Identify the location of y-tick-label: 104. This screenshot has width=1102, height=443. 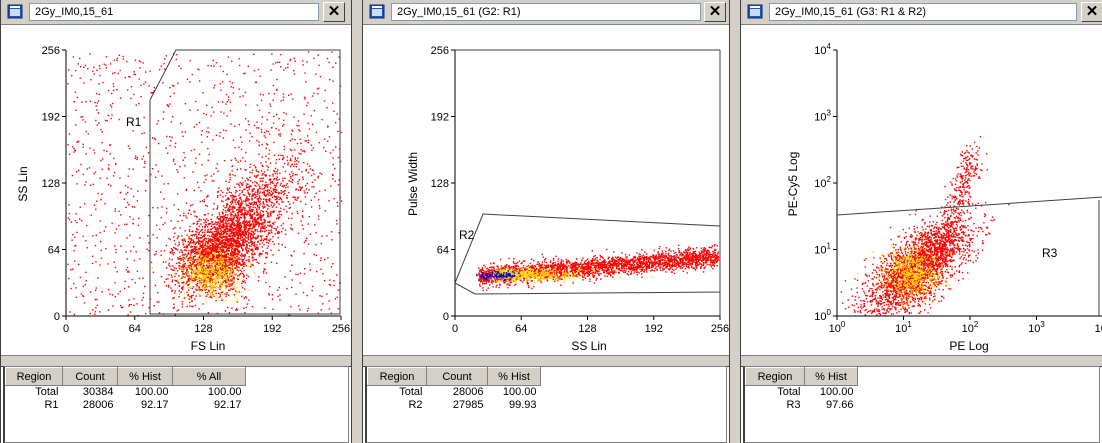
(822, 49).